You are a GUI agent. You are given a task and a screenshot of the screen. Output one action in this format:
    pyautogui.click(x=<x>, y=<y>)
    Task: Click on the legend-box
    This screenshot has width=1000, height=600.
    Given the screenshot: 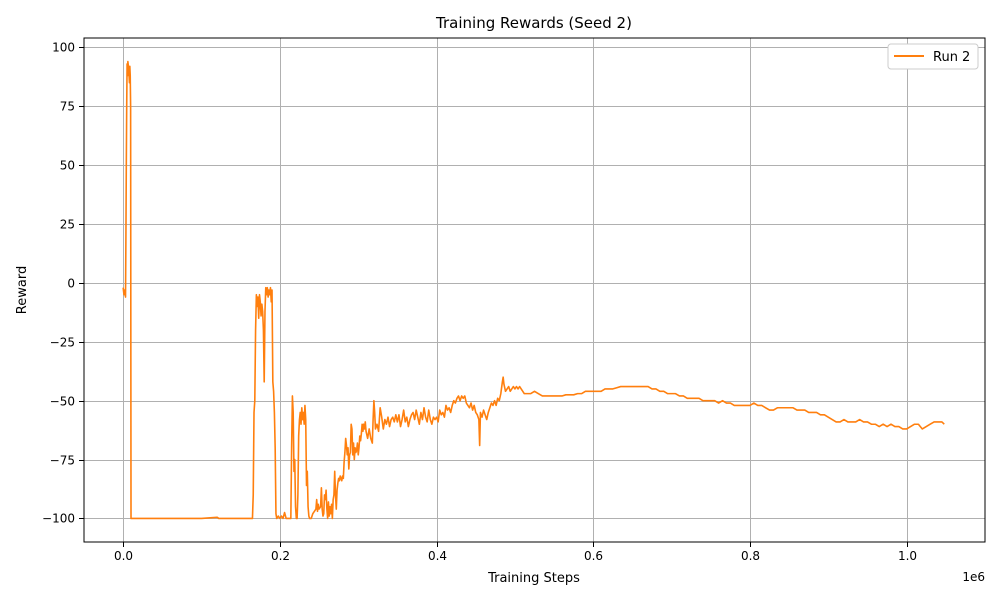 What is the action you would take?
    pyautogui.click(x=933, y=56)
    